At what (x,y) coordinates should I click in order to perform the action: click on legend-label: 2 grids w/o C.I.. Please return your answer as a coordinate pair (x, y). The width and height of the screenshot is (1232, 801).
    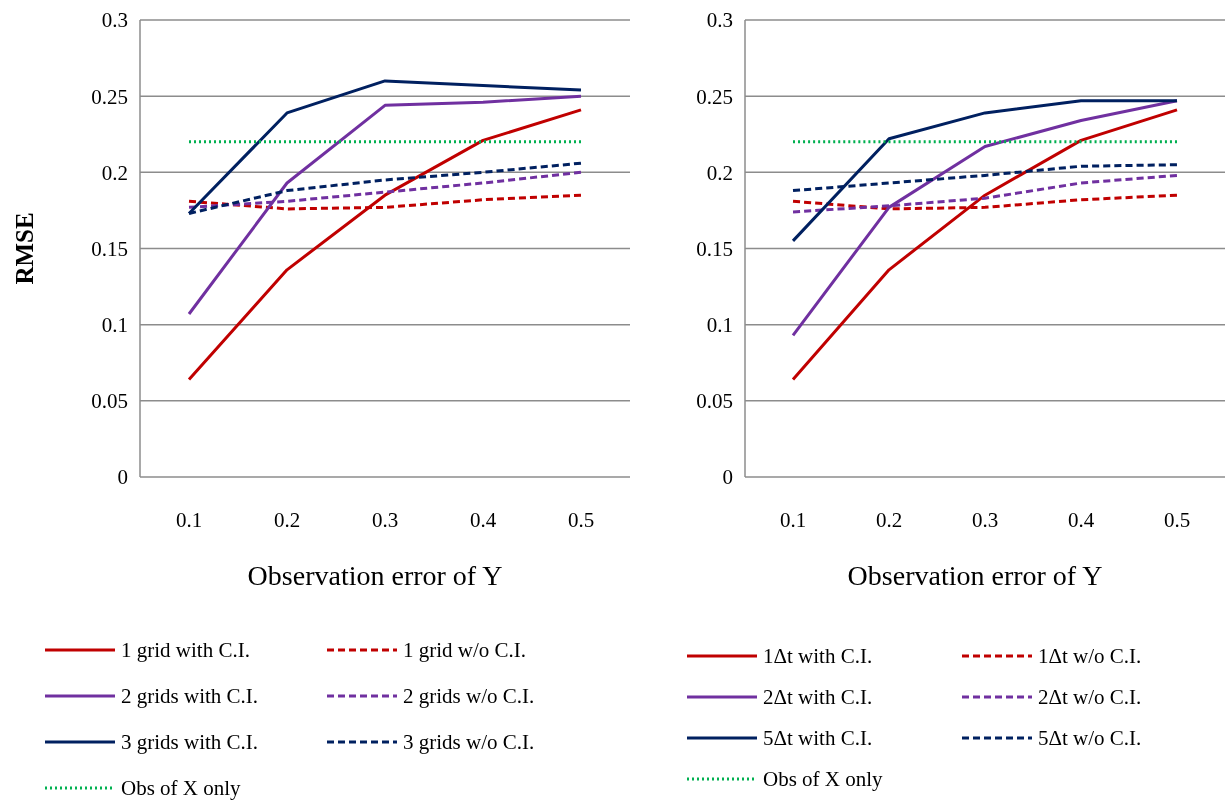
    Looking at the image, I should click on (469, 696).